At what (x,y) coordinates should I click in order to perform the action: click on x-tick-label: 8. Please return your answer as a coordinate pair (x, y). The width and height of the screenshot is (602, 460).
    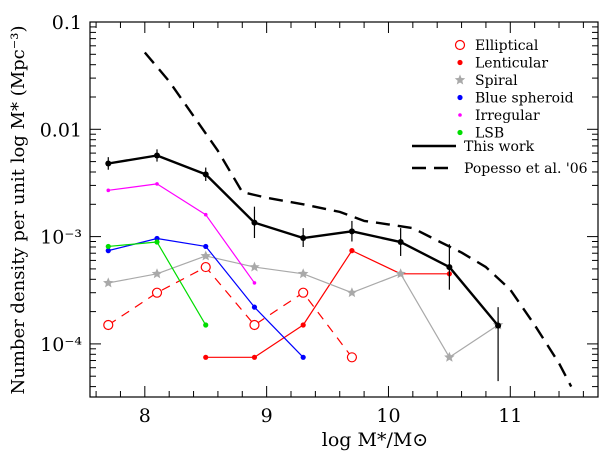
    Looking at the image, I should click on (145, 416).